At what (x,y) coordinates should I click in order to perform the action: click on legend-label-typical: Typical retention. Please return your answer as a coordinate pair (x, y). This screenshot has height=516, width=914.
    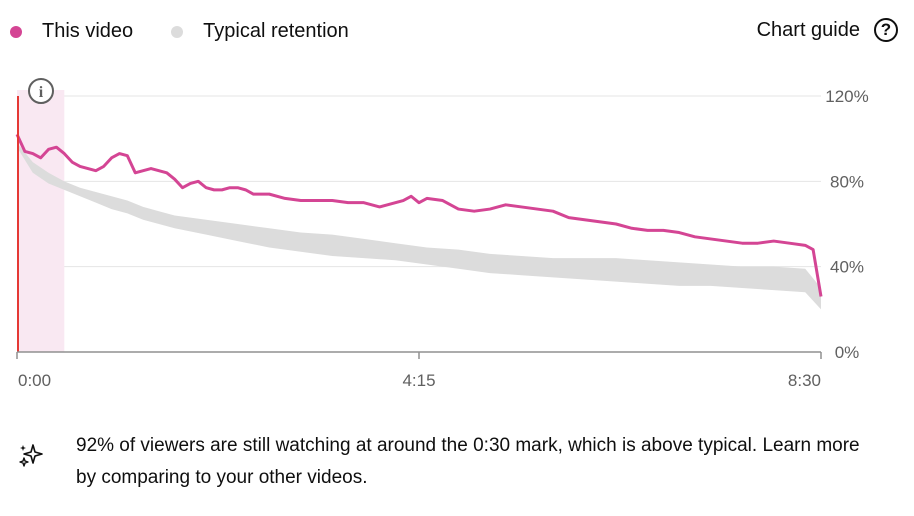
    Looking at the image, I should click on (276, 31).